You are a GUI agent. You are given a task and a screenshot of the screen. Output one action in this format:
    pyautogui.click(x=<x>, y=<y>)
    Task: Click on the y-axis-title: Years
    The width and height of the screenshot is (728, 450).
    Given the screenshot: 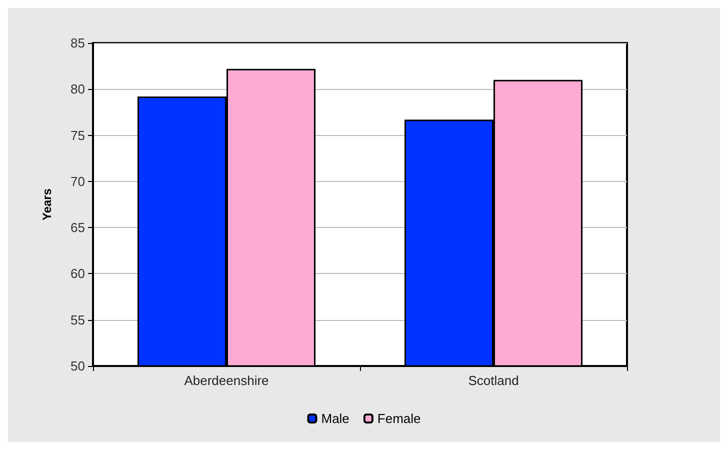 What is the action you would take?
    pyautogui.click(x=47, y=204)
    